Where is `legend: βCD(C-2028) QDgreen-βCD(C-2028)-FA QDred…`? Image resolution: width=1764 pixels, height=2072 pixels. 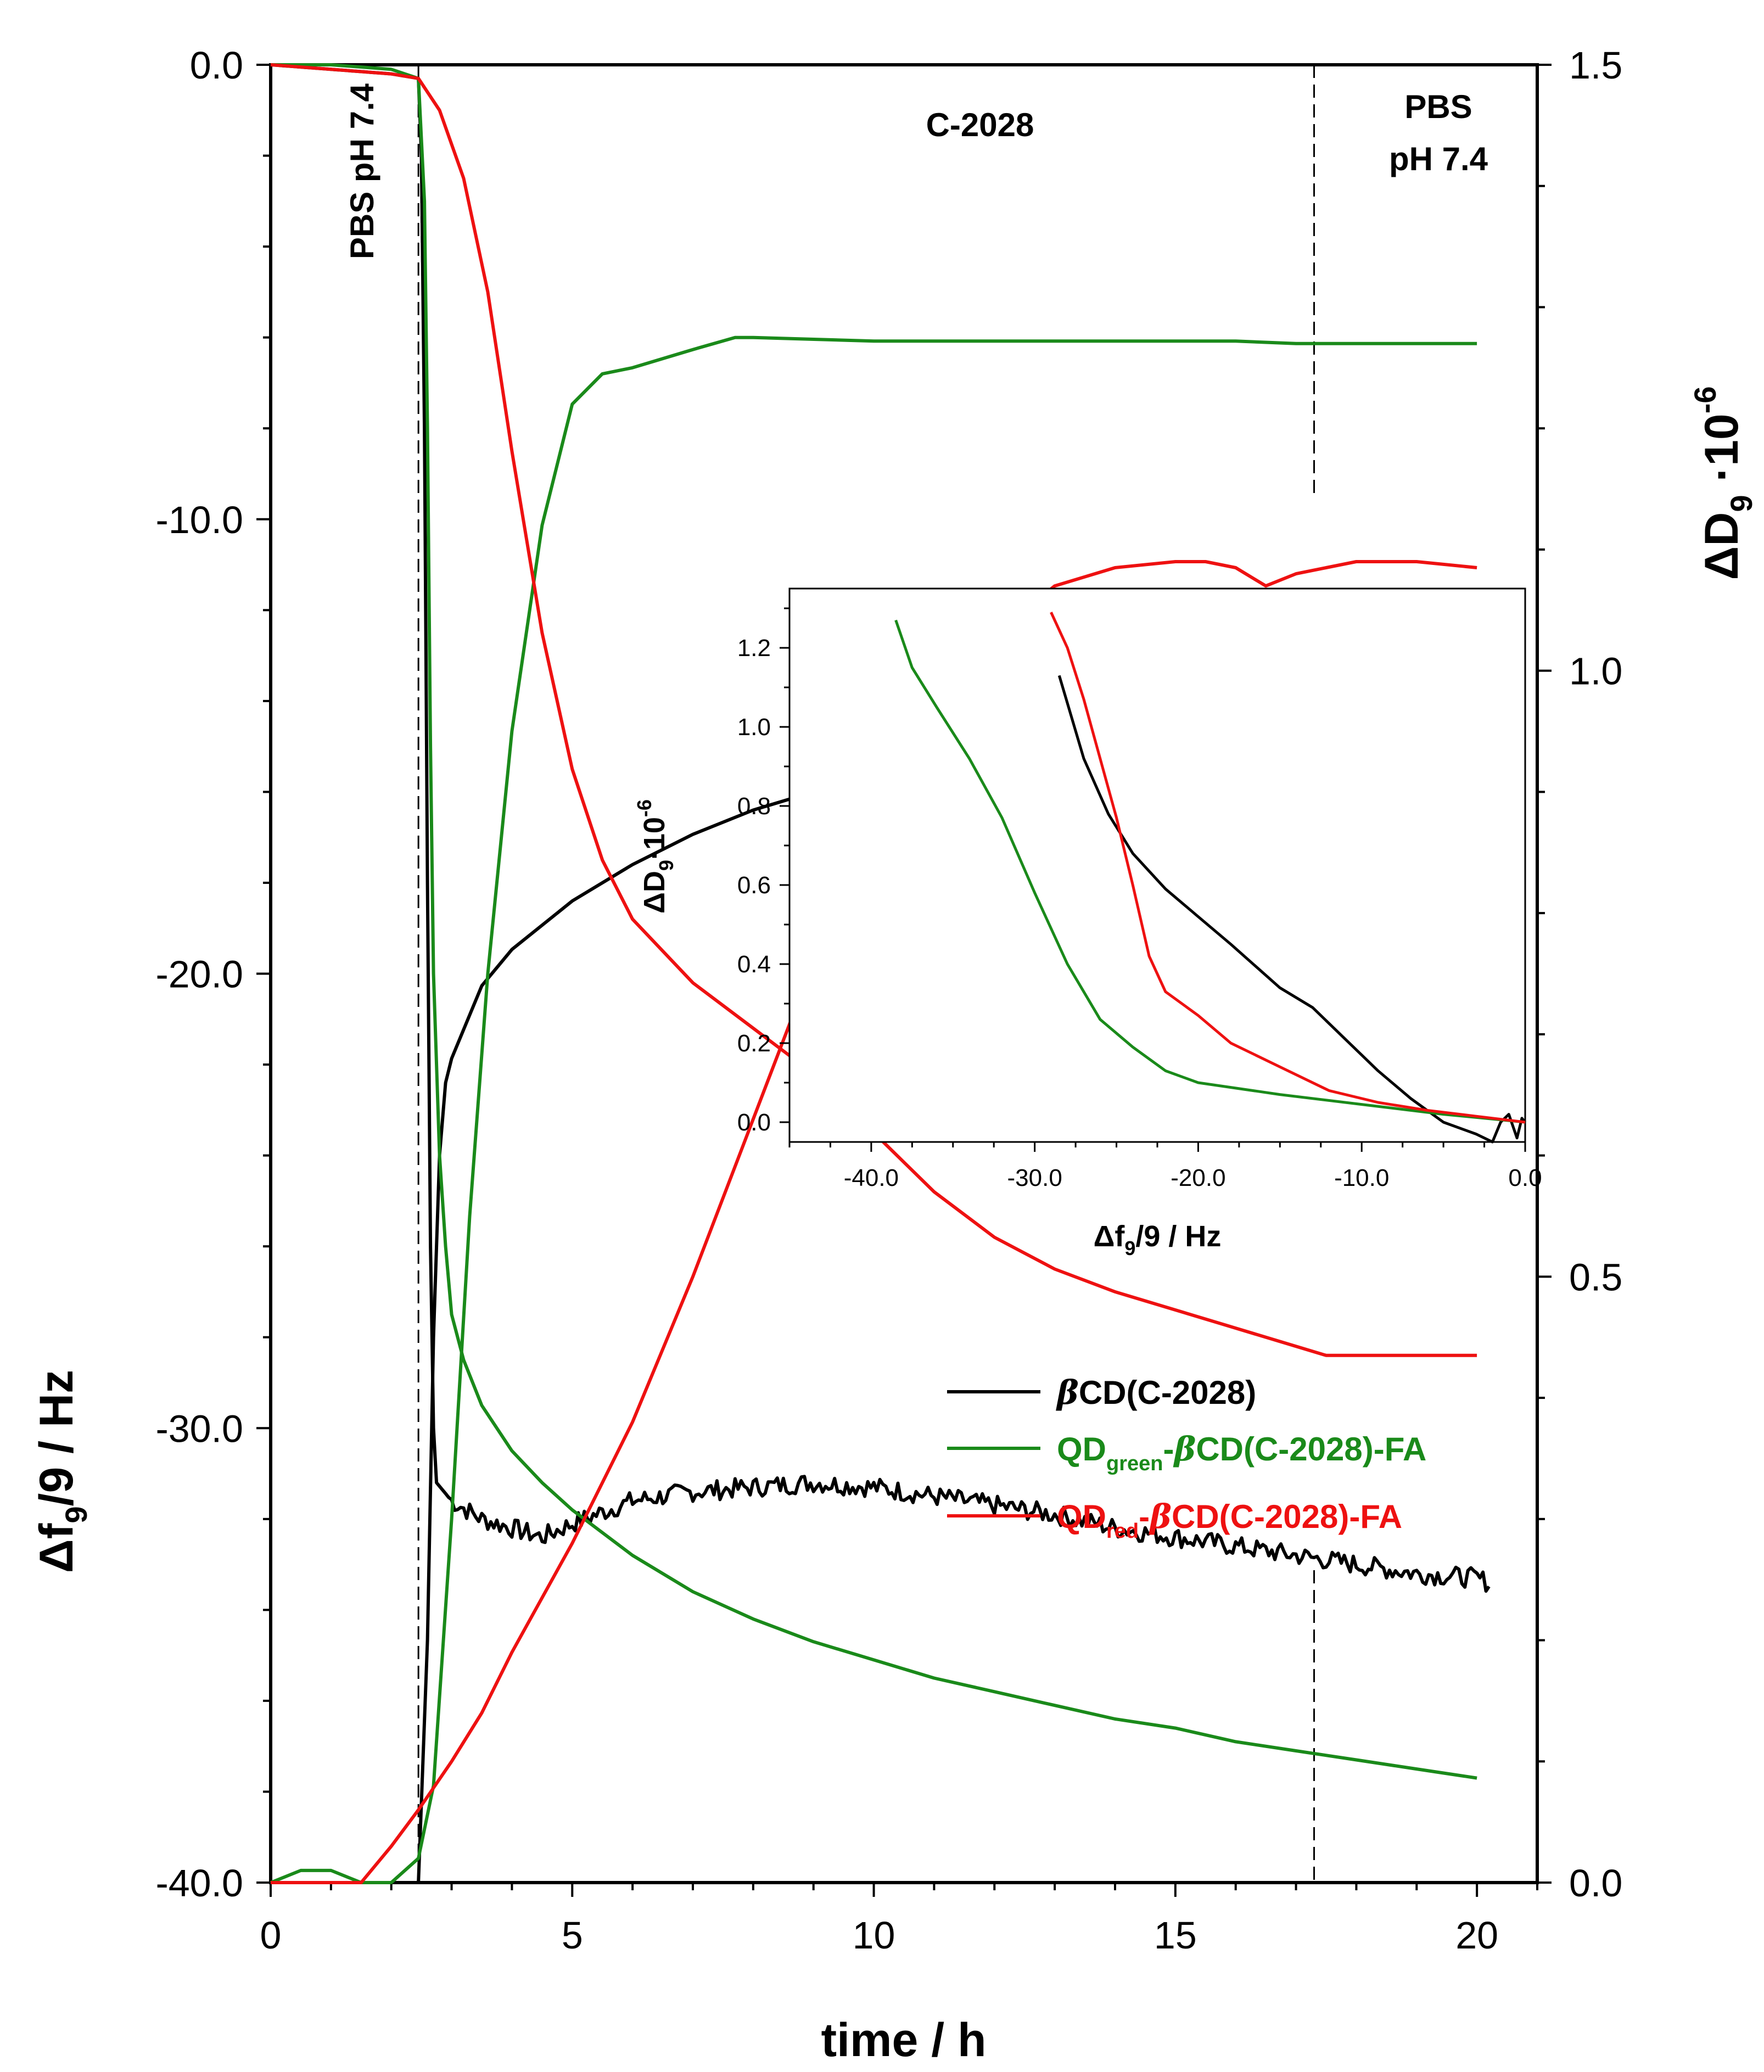 legend: βCD(C-2028) QDgreen-βCD(C-2028)-FA QDred… is located at coordinates (1186, 1459).